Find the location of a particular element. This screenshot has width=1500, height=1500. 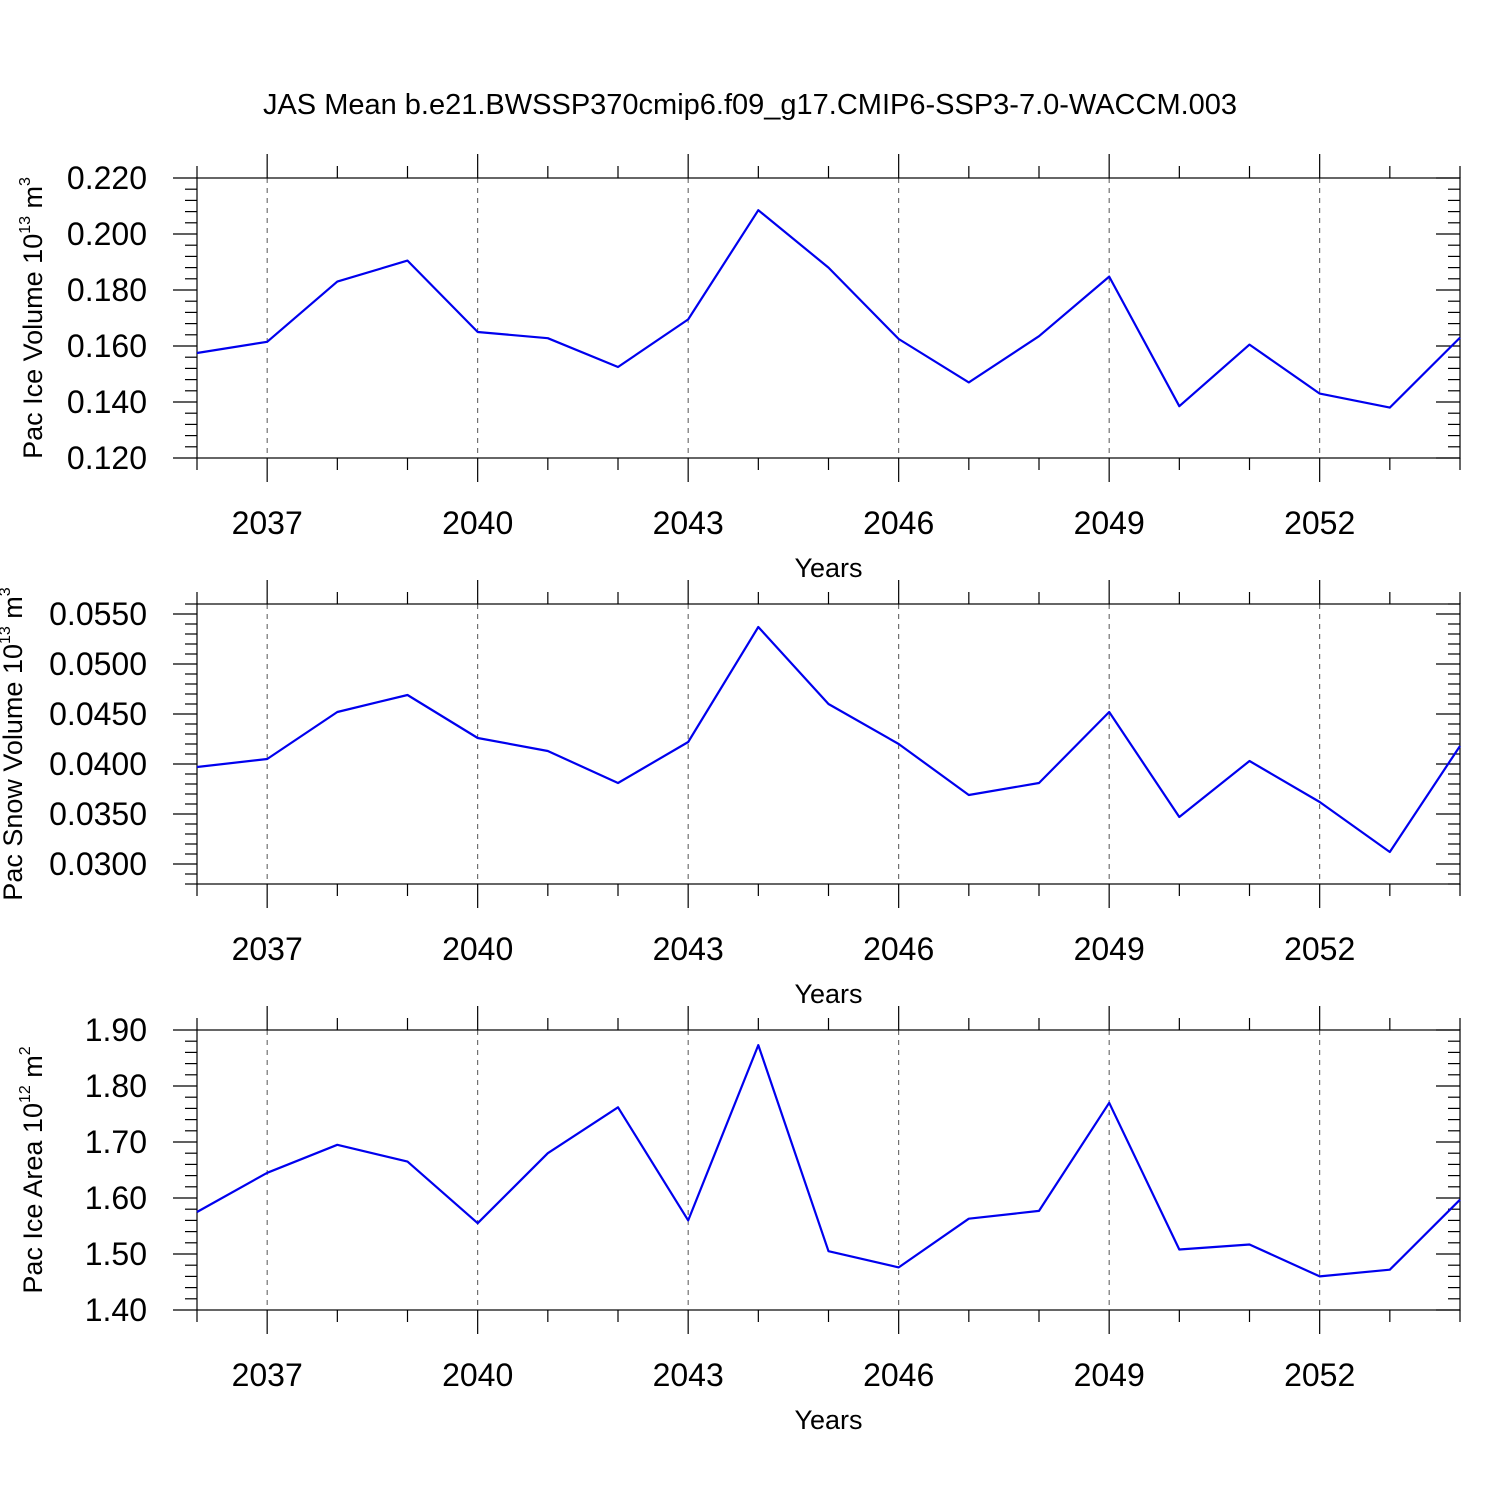

y-tick-label: 0.200 is located at coordinates (107, 234).